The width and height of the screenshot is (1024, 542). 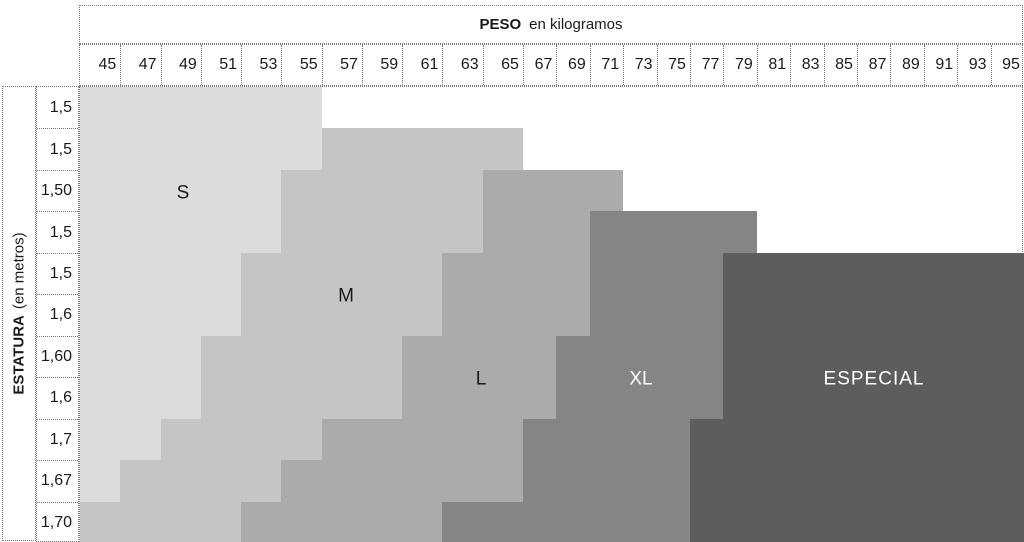 What do you see at coordinates (873, 315) in the screenshot?
I see `zone-especial-row6` at bounding box center [873, 315].